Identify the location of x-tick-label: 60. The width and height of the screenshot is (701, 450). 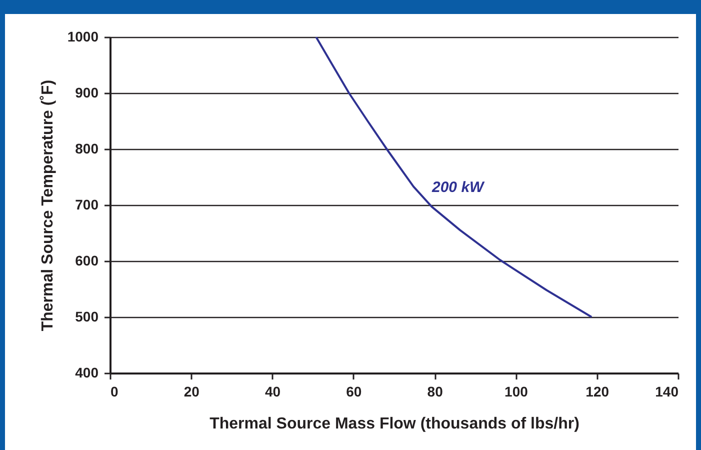
(354, 392).